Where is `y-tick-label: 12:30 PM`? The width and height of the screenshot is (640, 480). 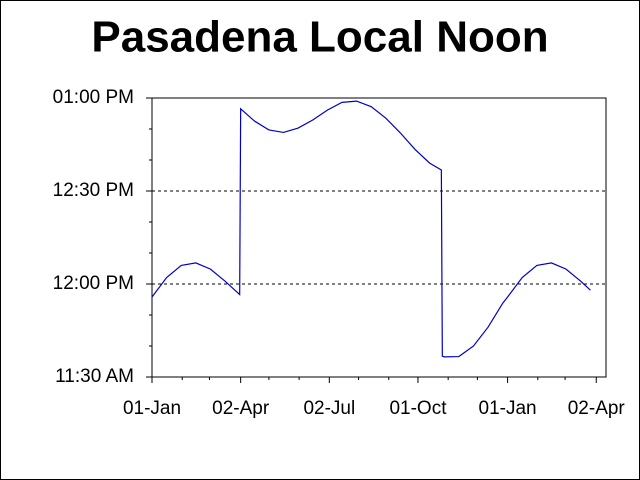
y-tick-label: 12:30 PM is located at coordinates (93, 190).